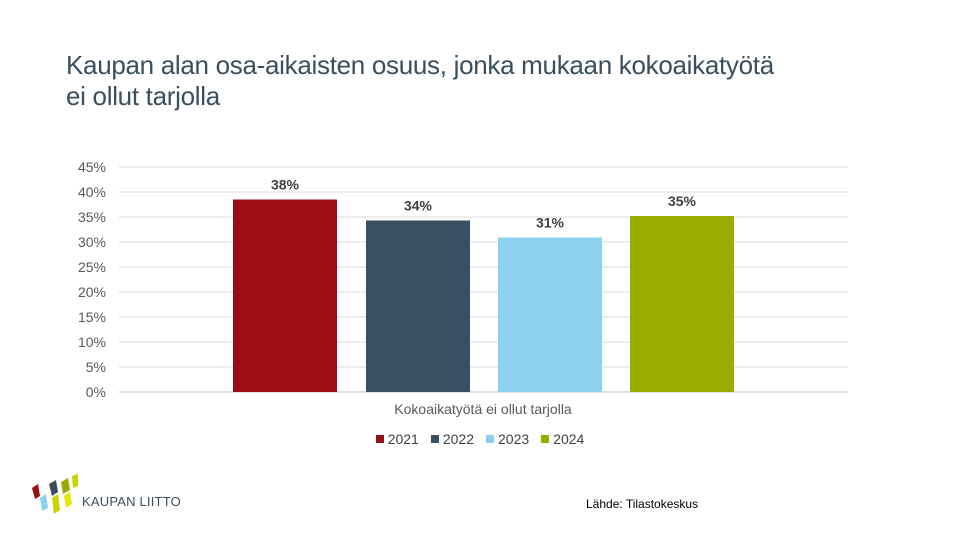  Describe the element at coordinates (92, 342) in the screenshot. I see `y-tick-label: 10%` at that location.